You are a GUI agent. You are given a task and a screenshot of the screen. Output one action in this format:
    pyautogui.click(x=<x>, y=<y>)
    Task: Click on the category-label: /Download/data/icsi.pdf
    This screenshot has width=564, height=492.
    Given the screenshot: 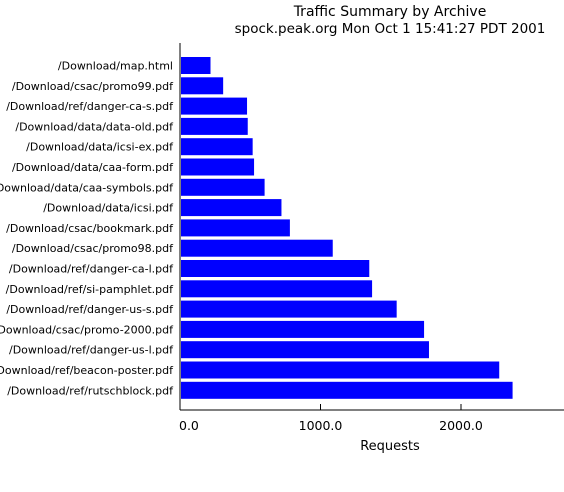 What is the action you would take?
    pyautogui.click(x=108, y=208)
    